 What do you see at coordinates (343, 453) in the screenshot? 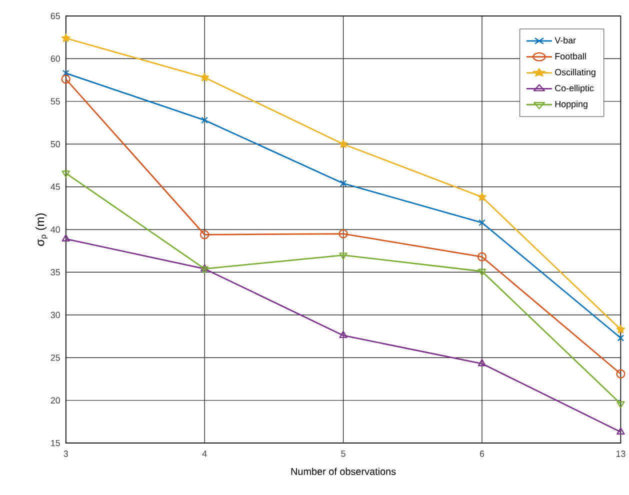
I see `x-tick-label: 5` at bounding box center [343, 453].